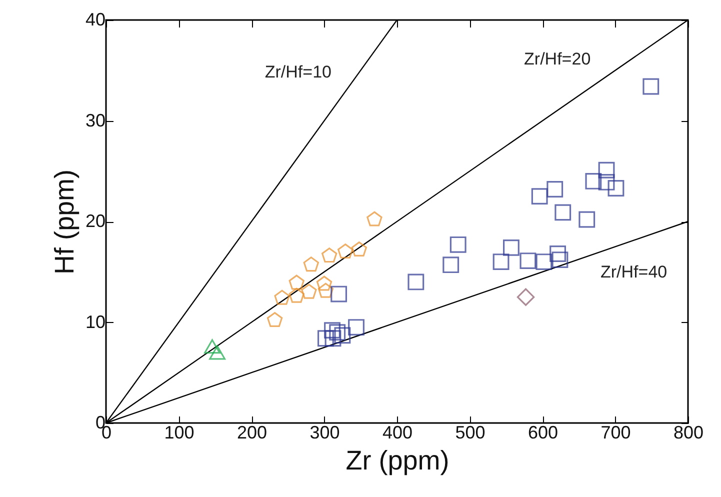 The height and width of the screenshot is (497, 721). Describe the element at coordinates (95, 322) in the screenshot. I see `y-tick-label: 10` at that location.